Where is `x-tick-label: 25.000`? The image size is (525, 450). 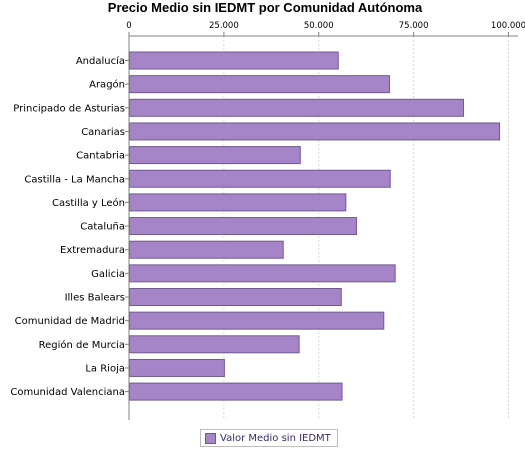
x-tick-label: 25.000 is located at coordinates (224, 26).